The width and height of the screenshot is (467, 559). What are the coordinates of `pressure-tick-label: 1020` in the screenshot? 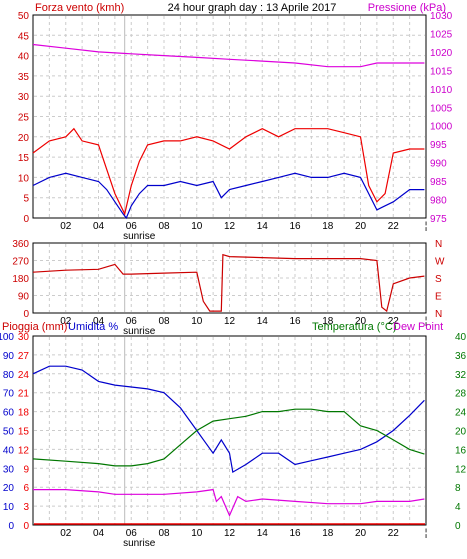 It's located at (441, 53).